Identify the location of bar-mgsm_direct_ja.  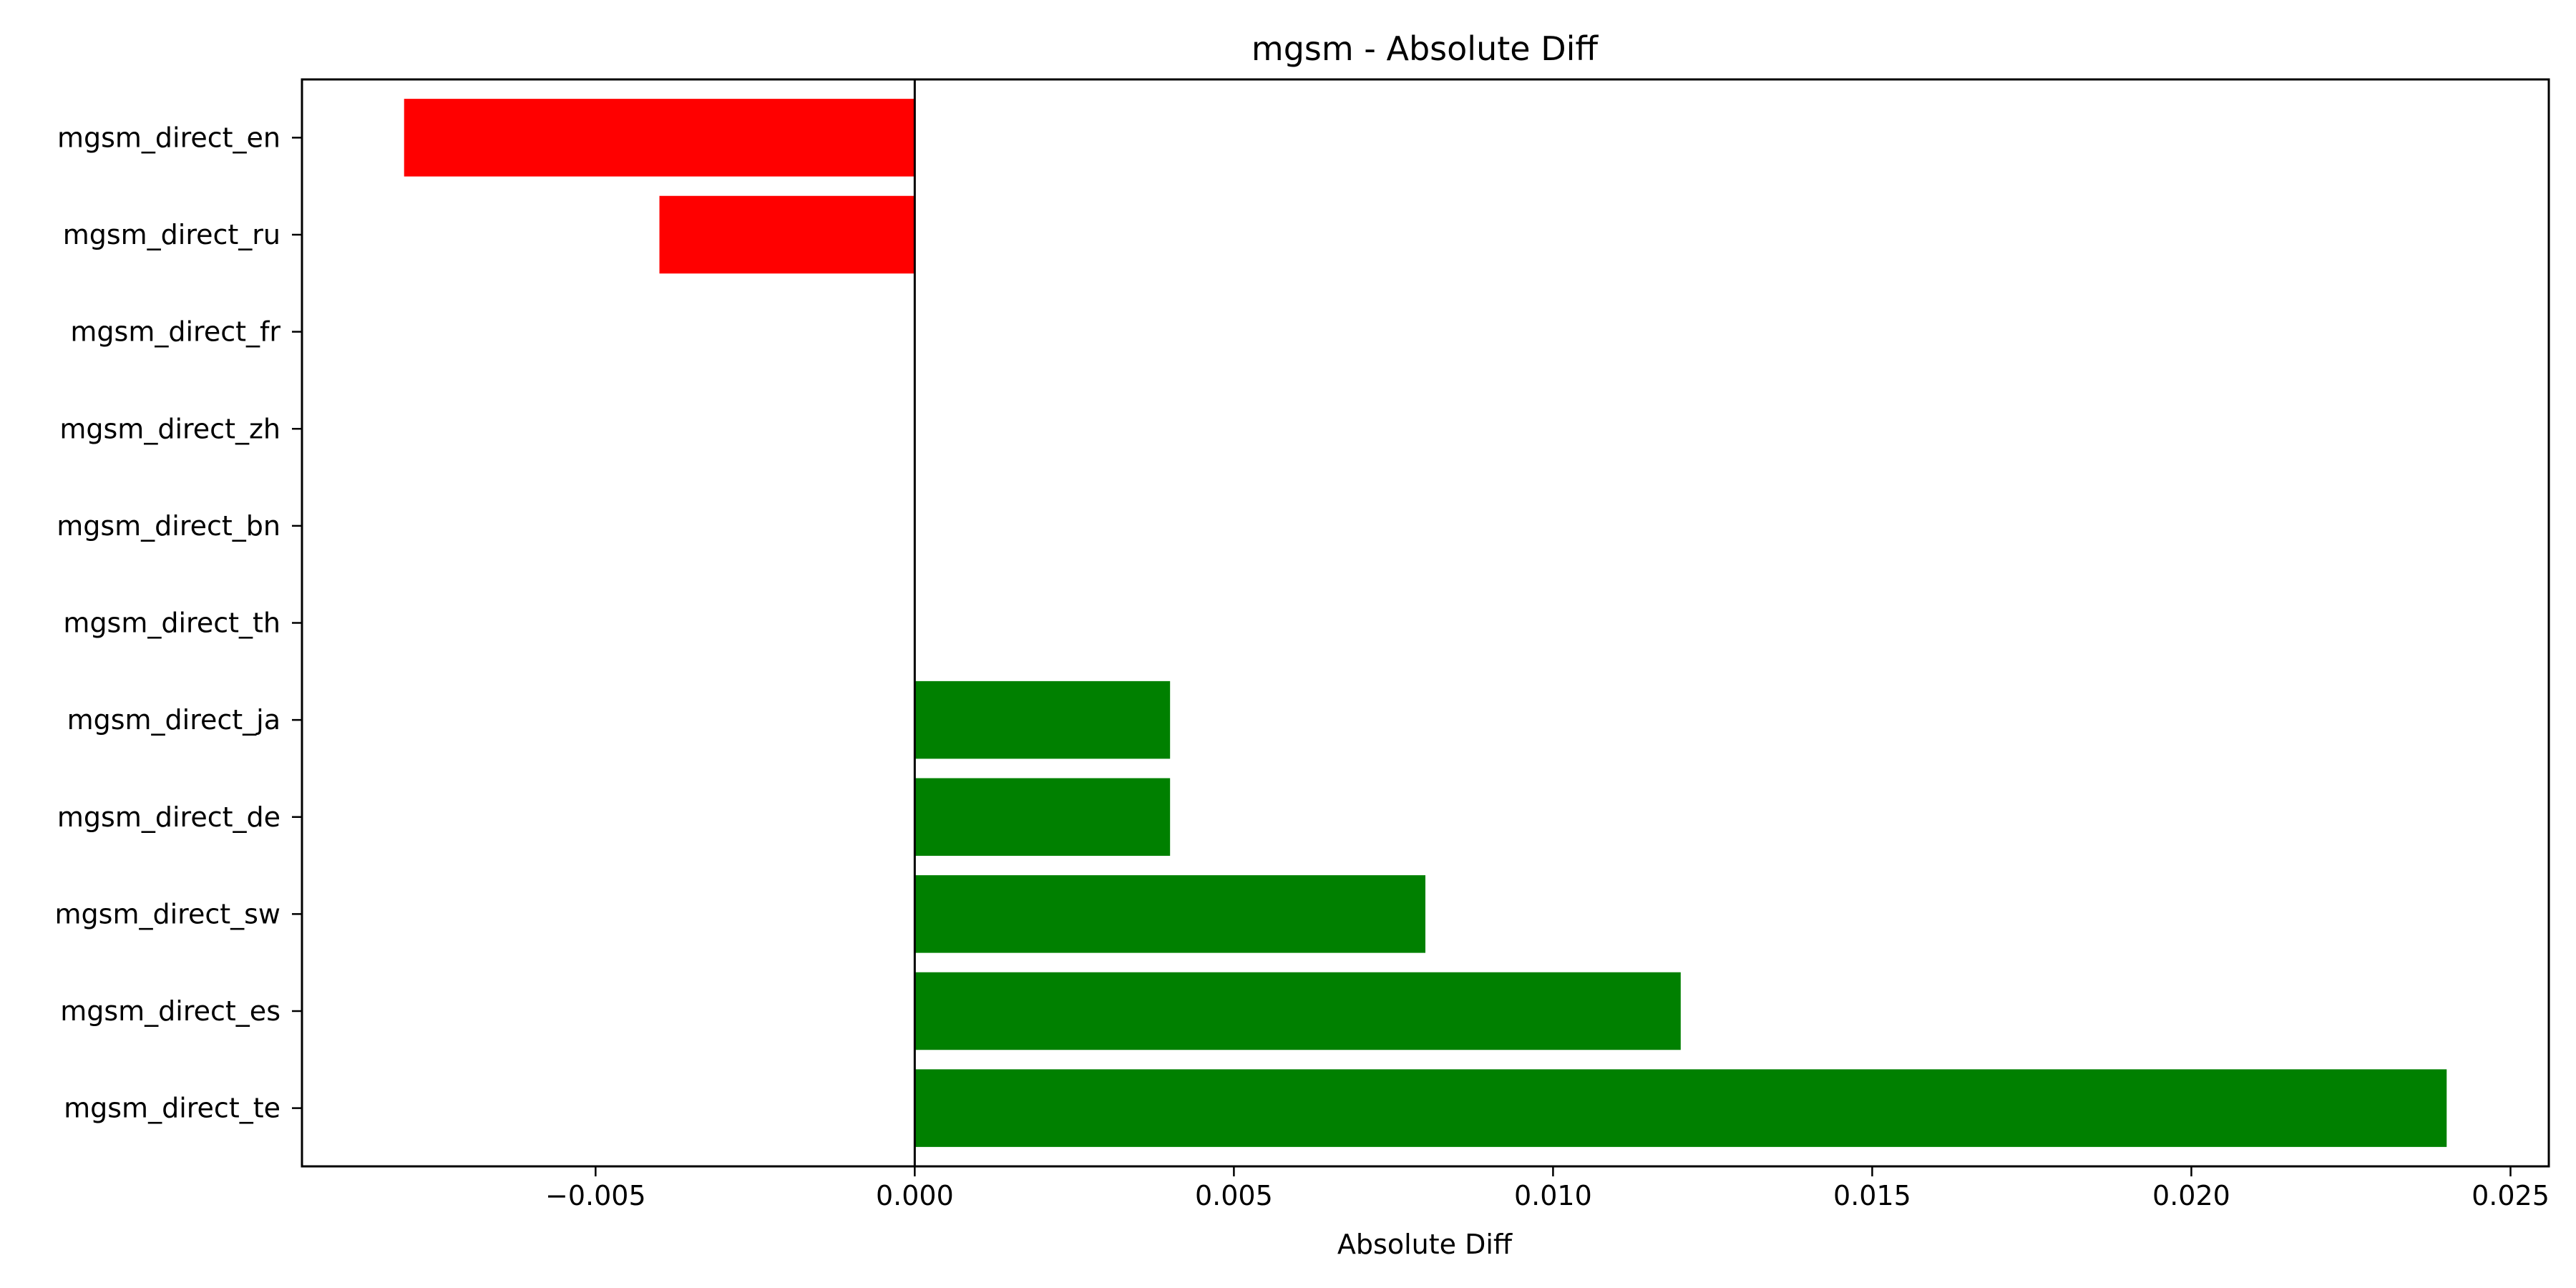
(1042, 719).